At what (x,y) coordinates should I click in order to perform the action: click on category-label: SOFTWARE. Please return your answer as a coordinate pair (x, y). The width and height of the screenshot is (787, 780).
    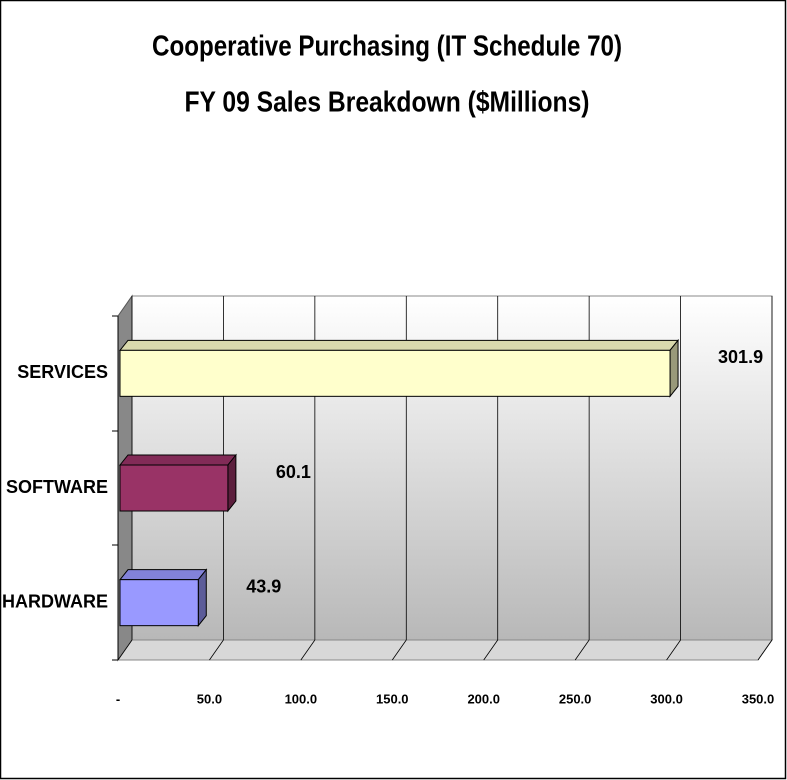
    Looking at the image, I should click on (57, 487).